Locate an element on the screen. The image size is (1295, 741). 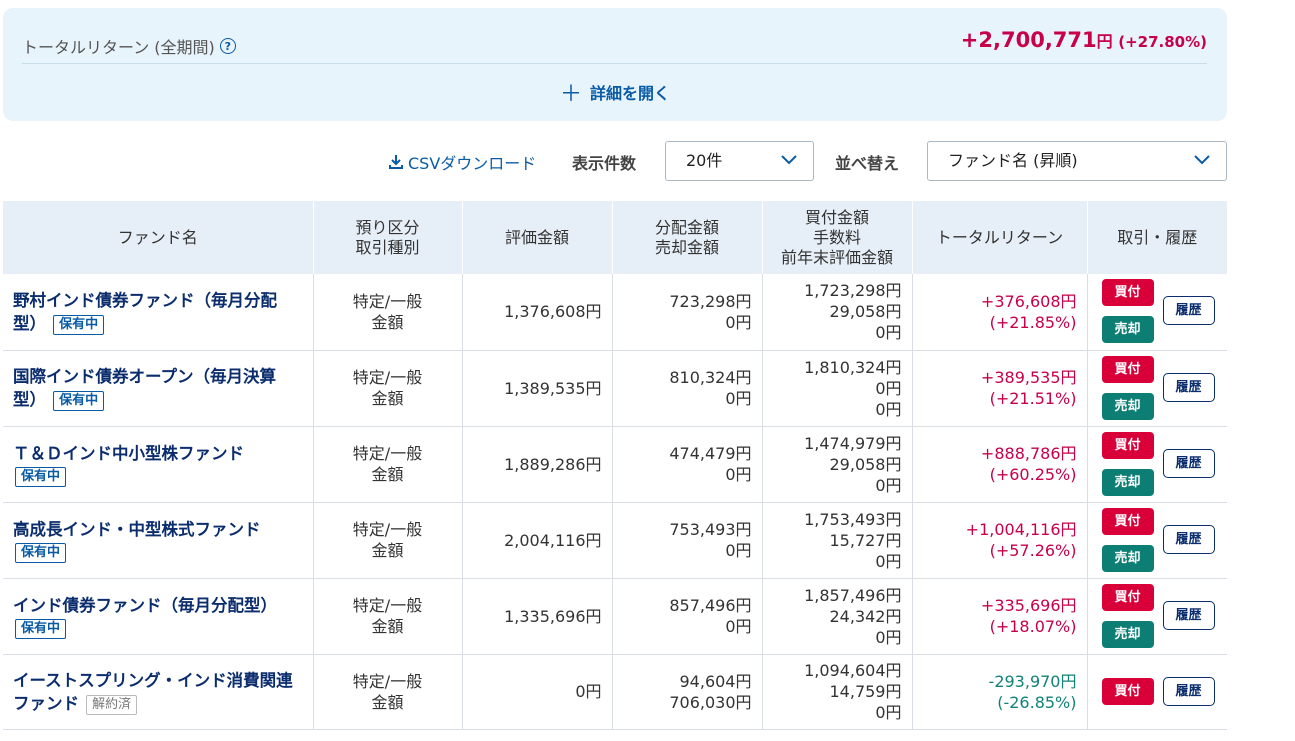
fund-name-link: 国際インド債券オープン（毎月決算型） is located at coordinates (145, 388).